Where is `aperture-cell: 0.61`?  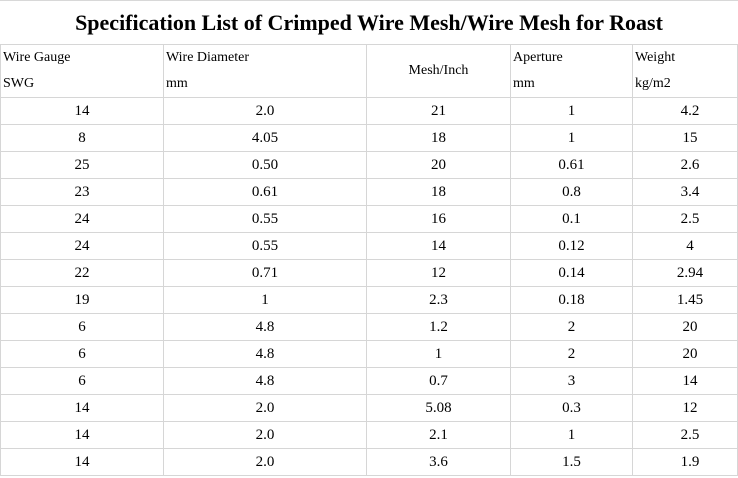
aperture-cell: 0.61 is located at coordinates (571, 165).